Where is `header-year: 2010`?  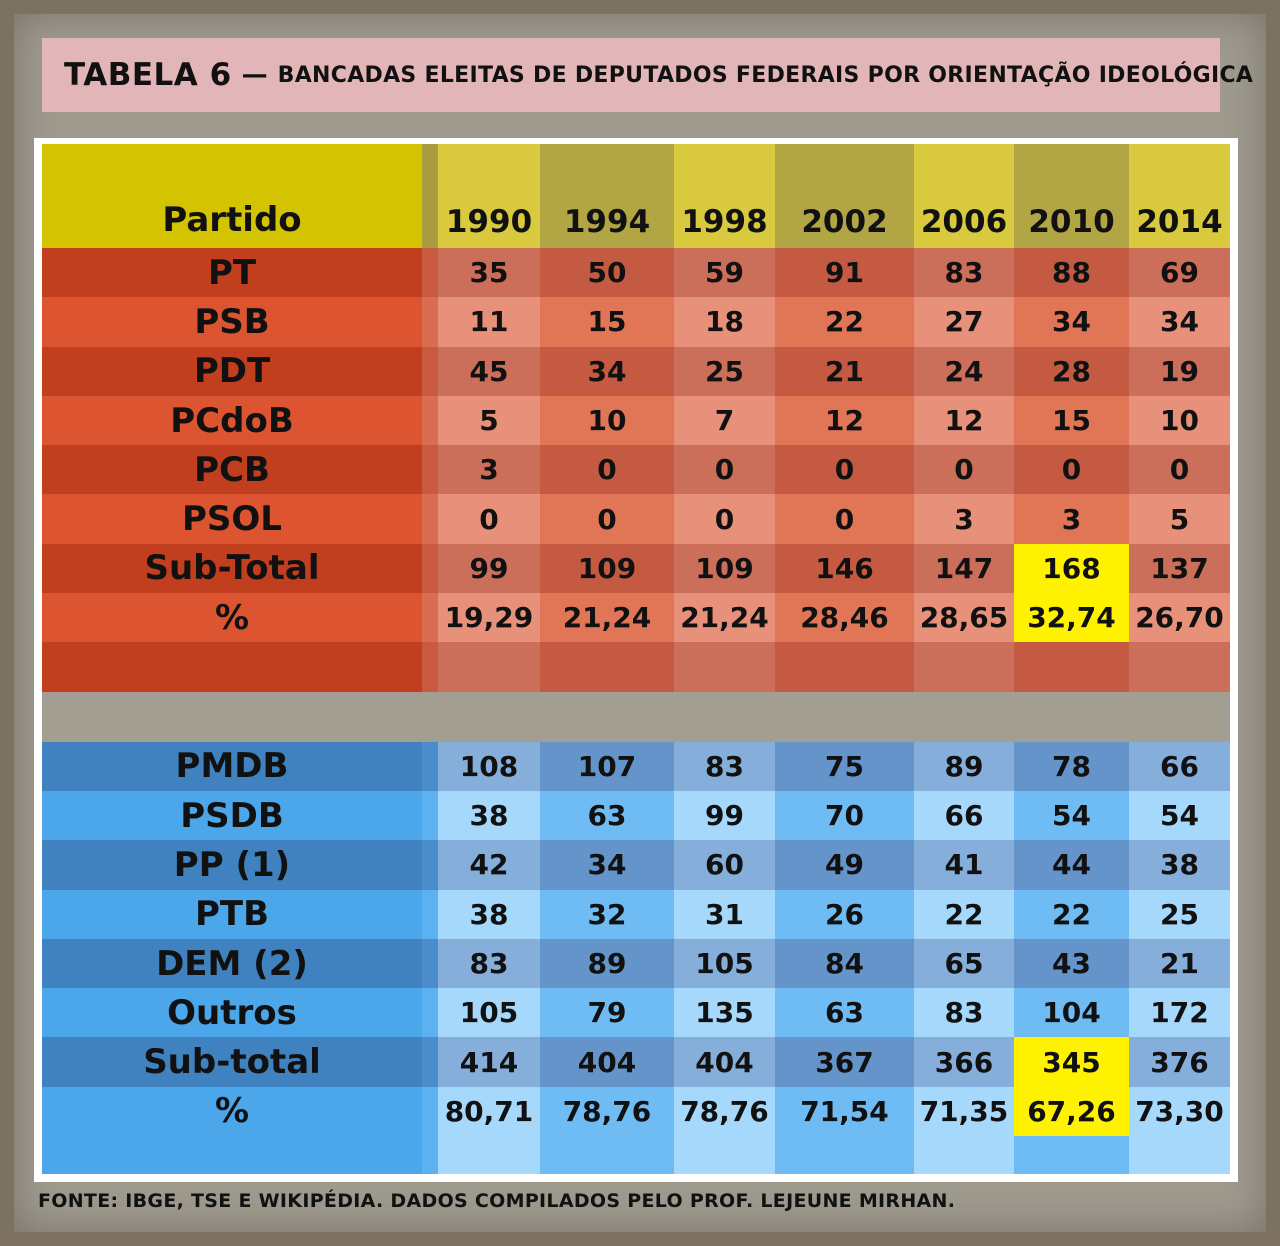
header-year: 2010 is located at coordinates (1071, 196).